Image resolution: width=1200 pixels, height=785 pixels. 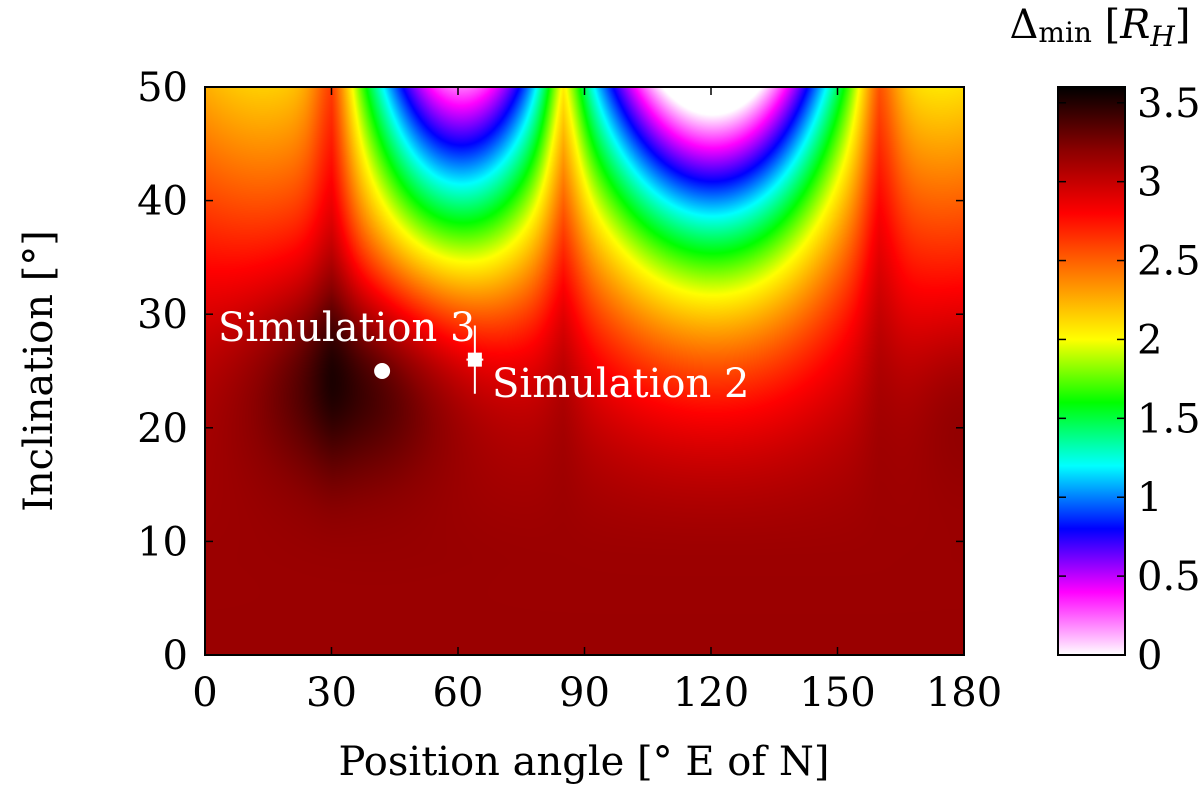 I want to click on annotations: Simulation 3 Simulation 2, so click(x=483, y=356).